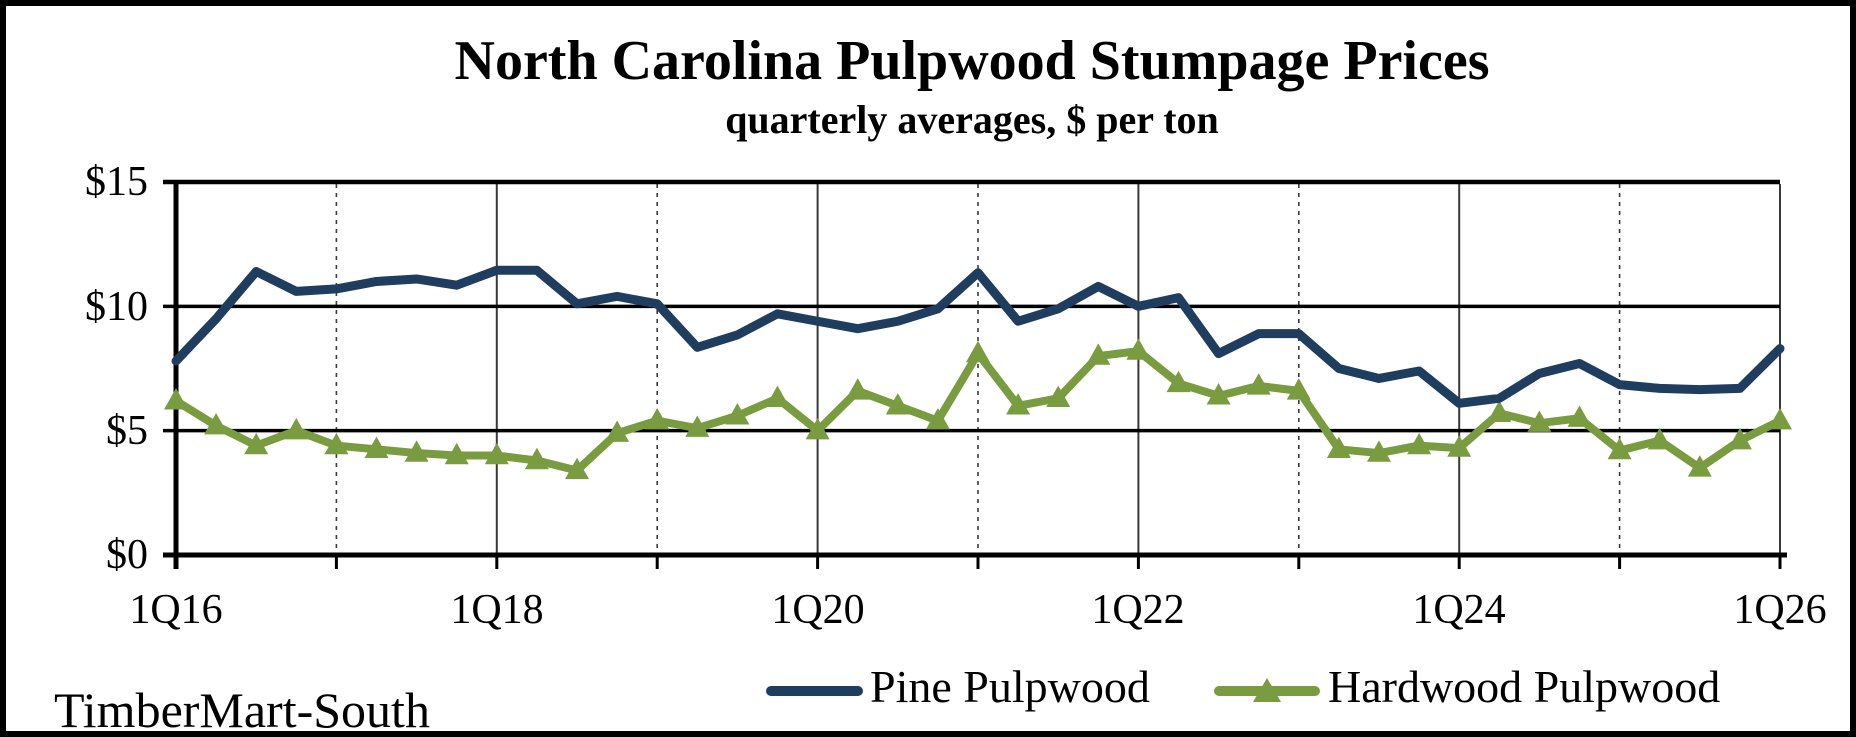  What do you see at coordinates (1010, 686) in the screenshot?
I see `pine-legend-label: Pine Pulpwood` at bounding box center [1010, 686].